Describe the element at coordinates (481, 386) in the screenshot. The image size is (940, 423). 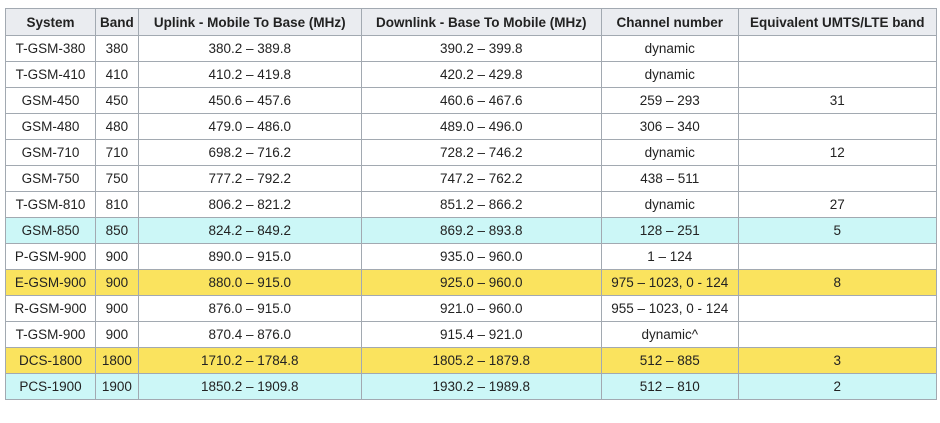
I see `table-cell: 1930.2 – 1989.8` at that location.